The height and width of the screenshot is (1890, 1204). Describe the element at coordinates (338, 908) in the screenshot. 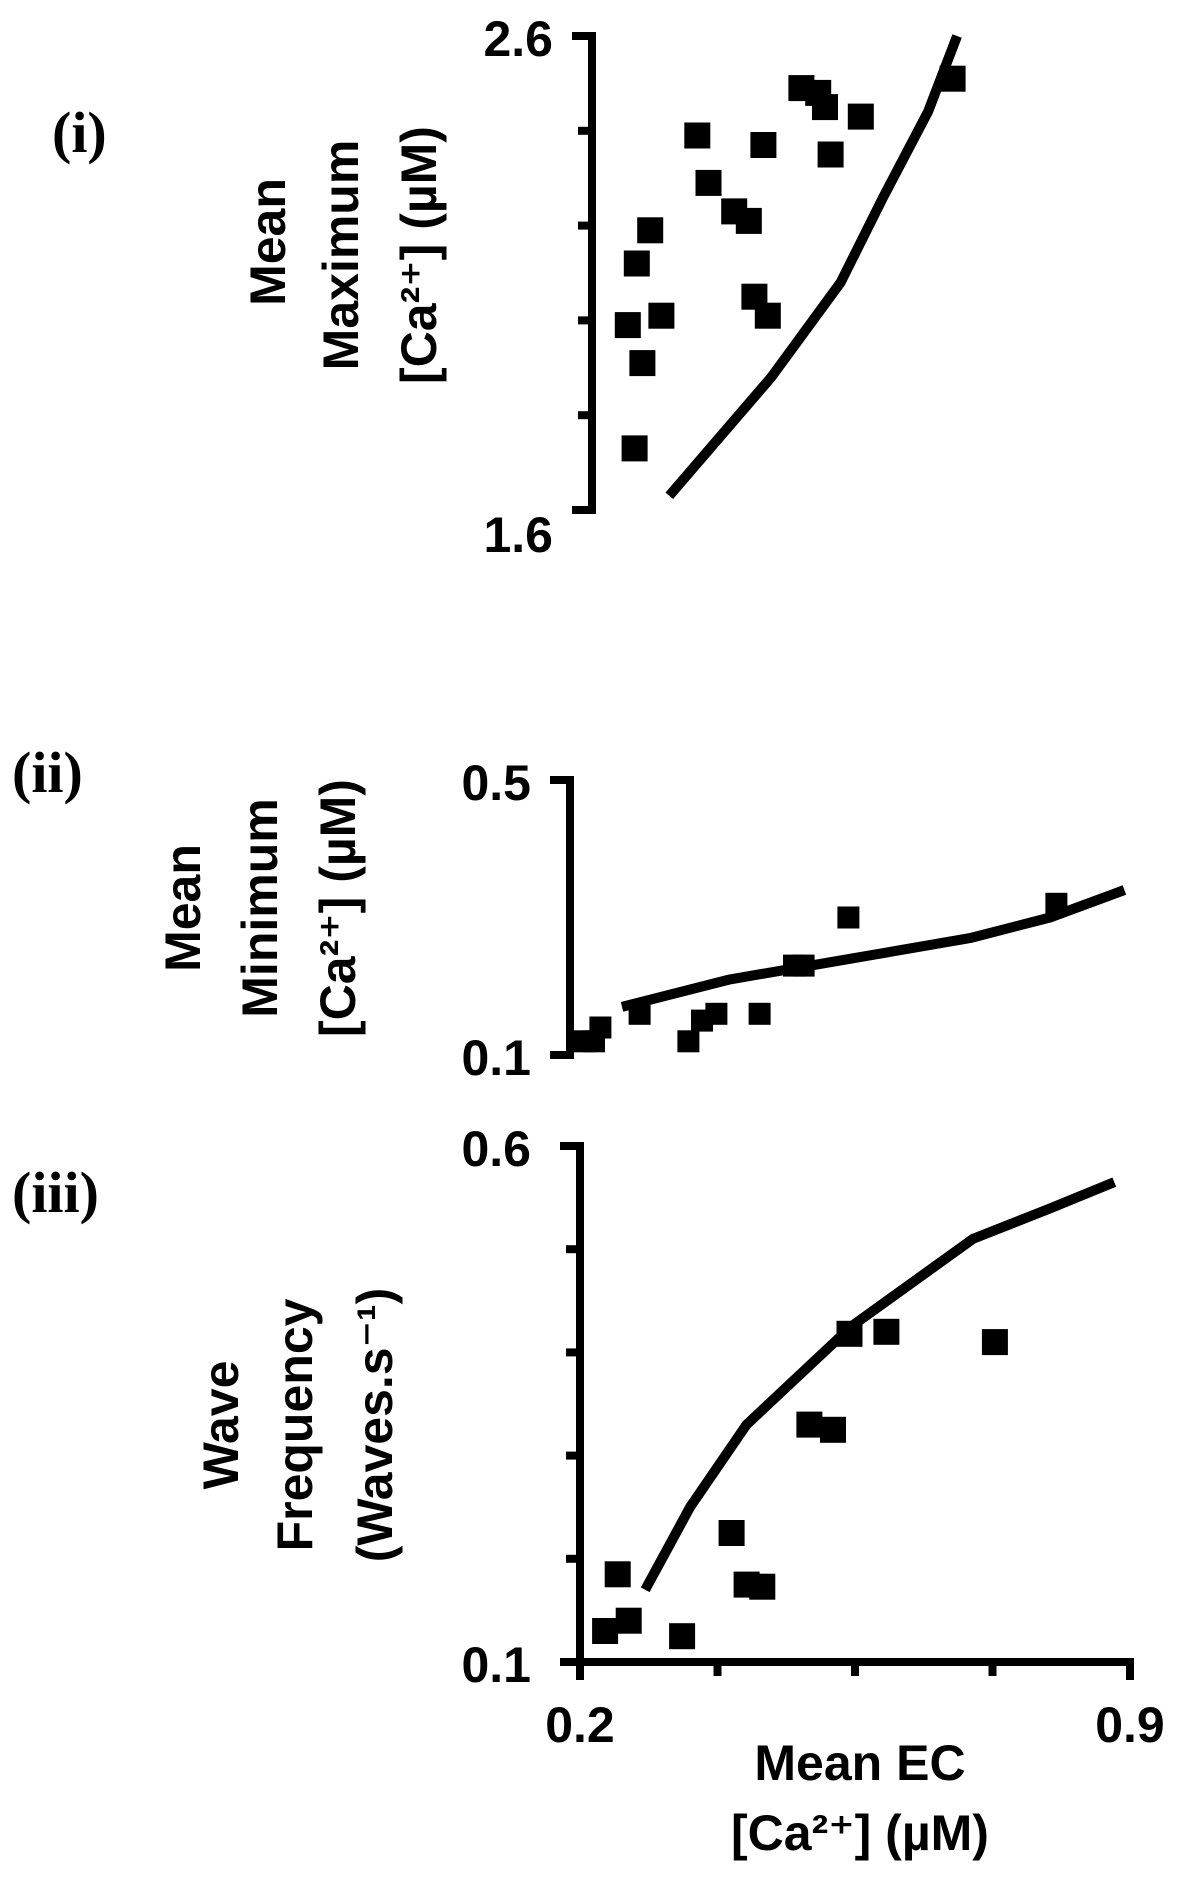

I see `panel-ii-ylabel-line-3: [Ca²⁺] (µM)` at that location.